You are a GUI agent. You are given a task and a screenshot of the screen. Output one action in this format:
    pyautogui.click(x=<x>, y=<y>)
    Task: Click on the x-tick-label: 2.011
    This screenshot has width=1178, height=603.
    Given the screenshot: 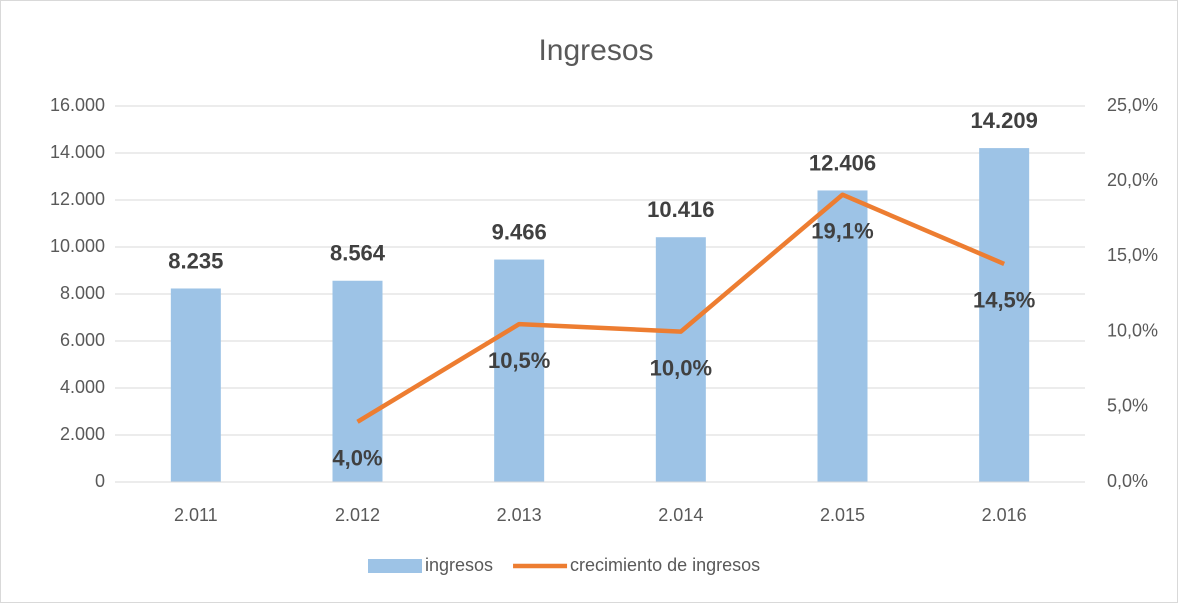 What is the action you would take?
    pyautogui.click(x=196, y=515)
    